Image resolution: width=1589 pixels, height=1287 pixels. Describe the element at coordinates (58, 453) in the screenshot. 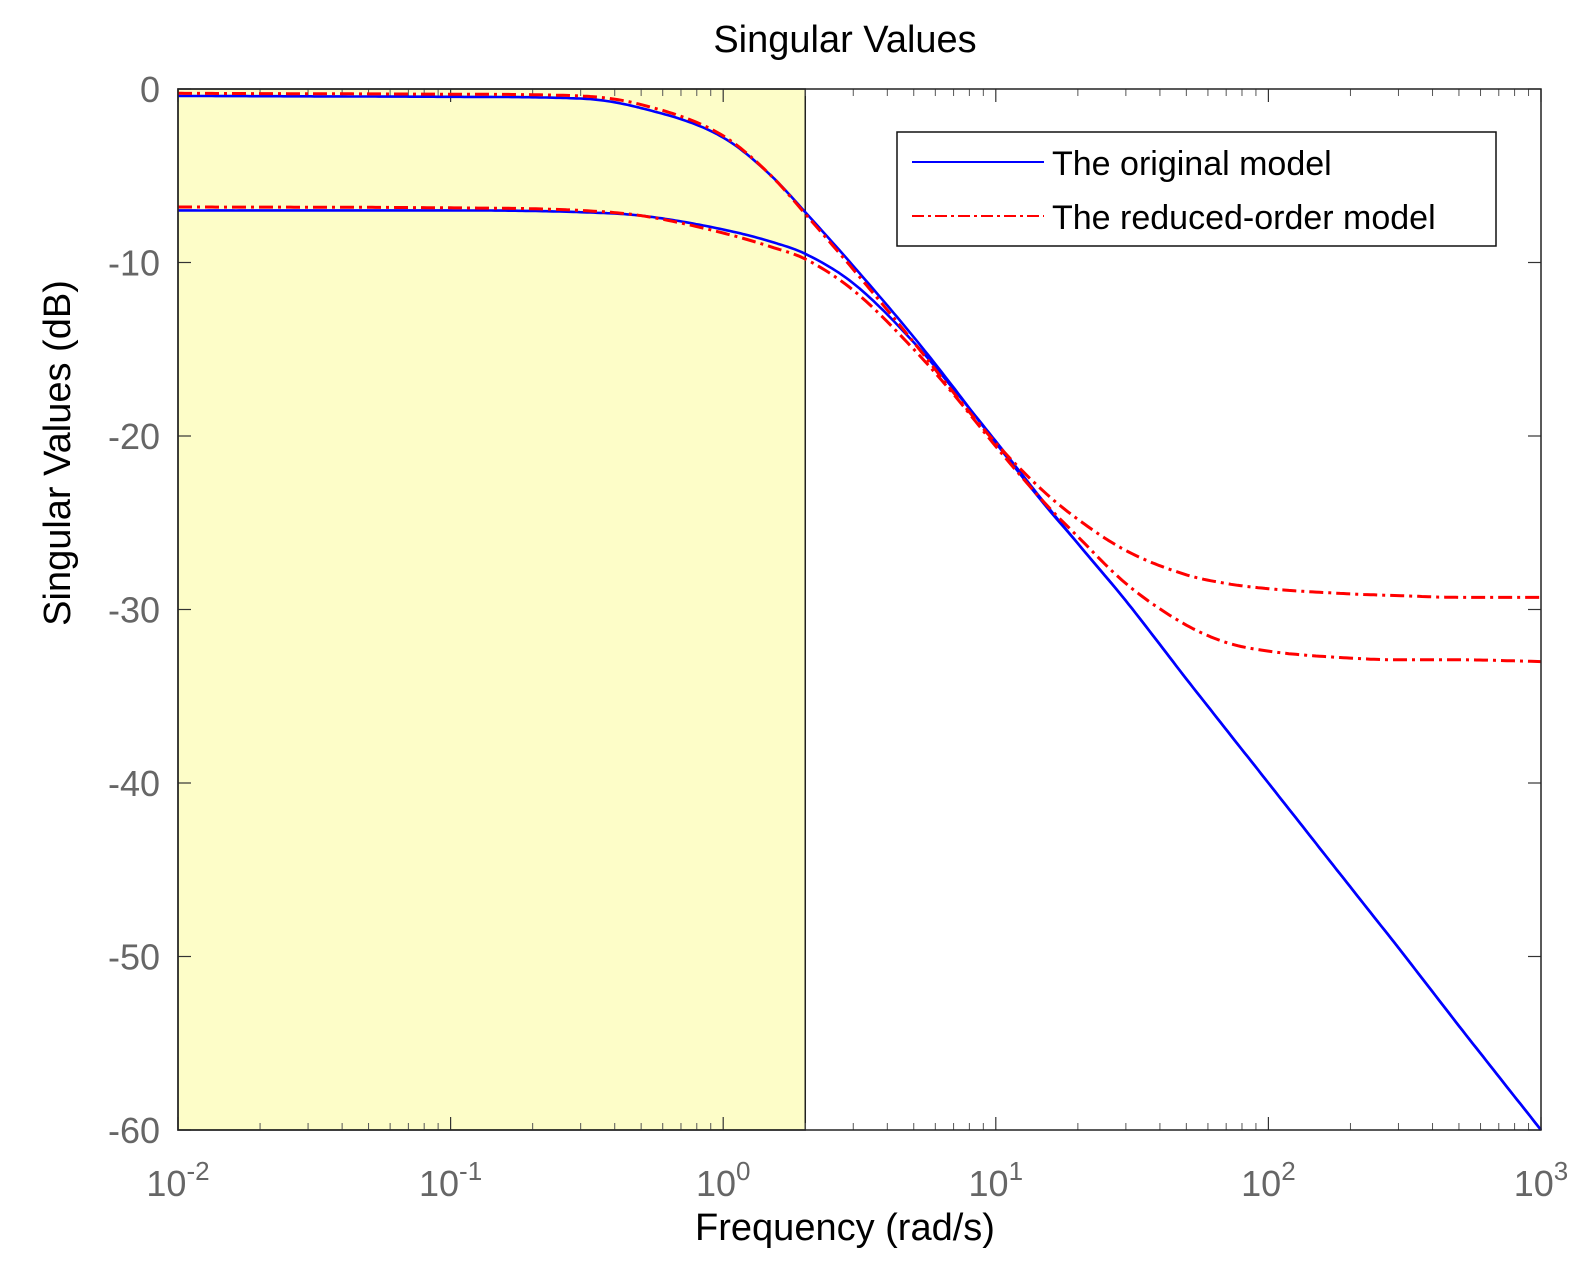

I see `y-axis-label: Singular Values (dB)` at that location.